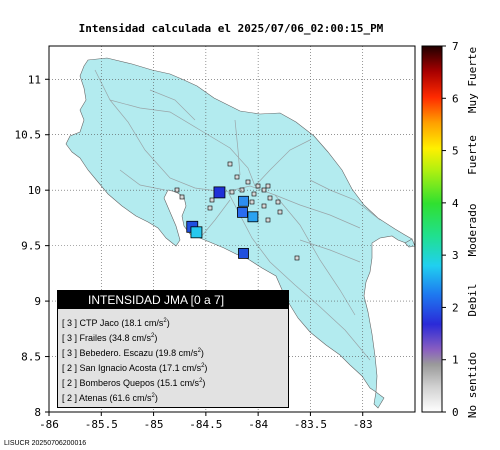 The width and height of the screenshot is (500, 450). Describe the element at coordinates (310, 424) in the screenshot. I see `x-tick-label: -83.5` at that location.